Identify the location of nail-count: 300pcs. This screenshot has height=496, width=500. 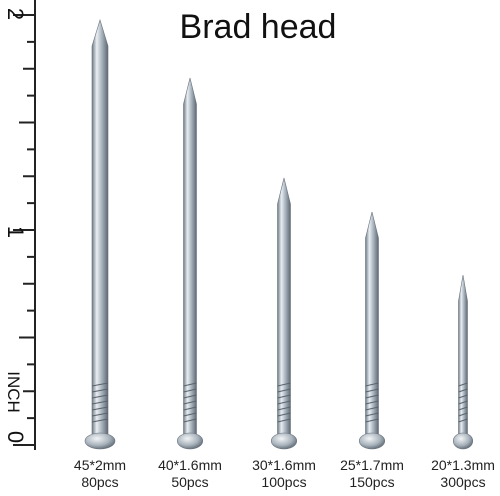
(462, 482).